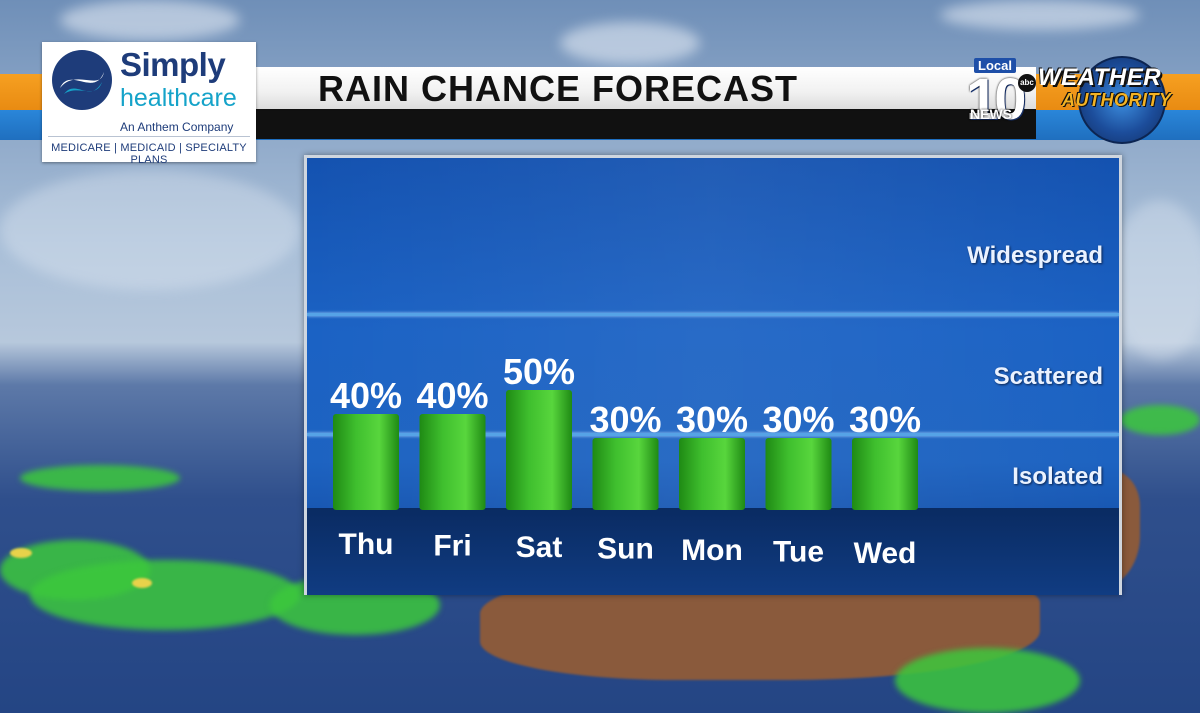 This screenshot has width=1200, height=713. What do you see at coordinates (713, 314) in the screenshot?
I see `zone-divider-upper` at bounding box center [713, 314].